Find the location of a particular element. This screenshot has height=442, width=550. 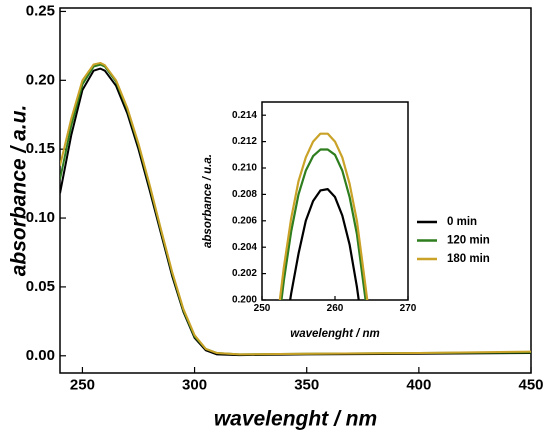

y-tick-label: 0.202 is located at coordinates (244, 273).